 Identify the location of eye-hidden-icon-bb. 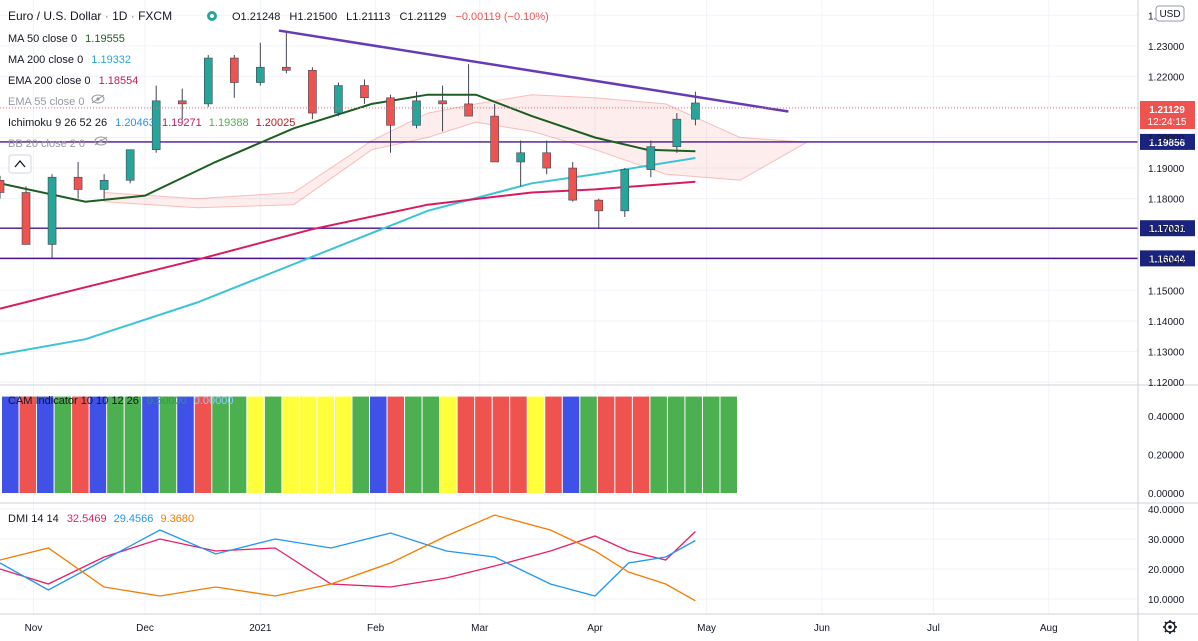
(101, 141).